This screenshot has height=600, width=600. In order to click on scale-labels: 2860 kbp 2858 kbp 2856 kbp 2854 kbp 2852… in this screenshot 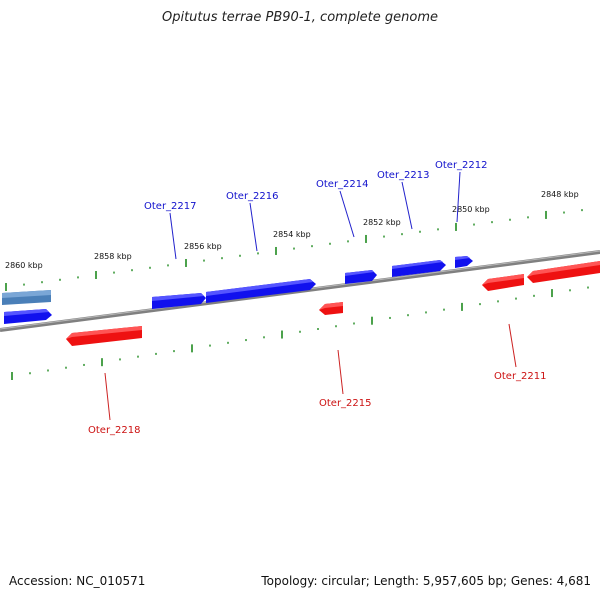, I will do `click(292, 230)`.